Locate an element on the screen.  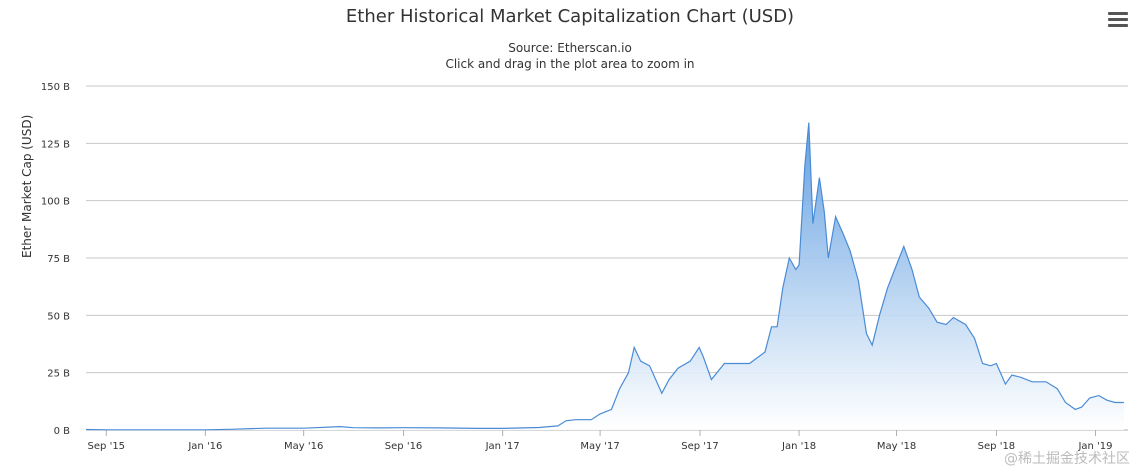
y-axis-ticks: 0 B 25 B 50 B 75 B 100 B 125 B 150 B is located at coordinates (55, 259).